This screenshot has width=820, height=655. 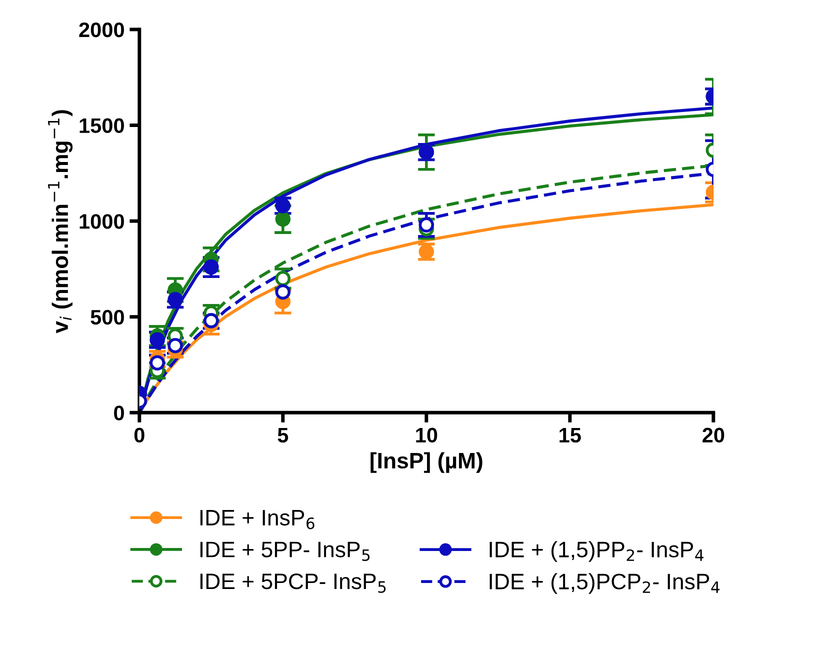 I want to click on x-tick-label: 0, so click(x=139, y=435).